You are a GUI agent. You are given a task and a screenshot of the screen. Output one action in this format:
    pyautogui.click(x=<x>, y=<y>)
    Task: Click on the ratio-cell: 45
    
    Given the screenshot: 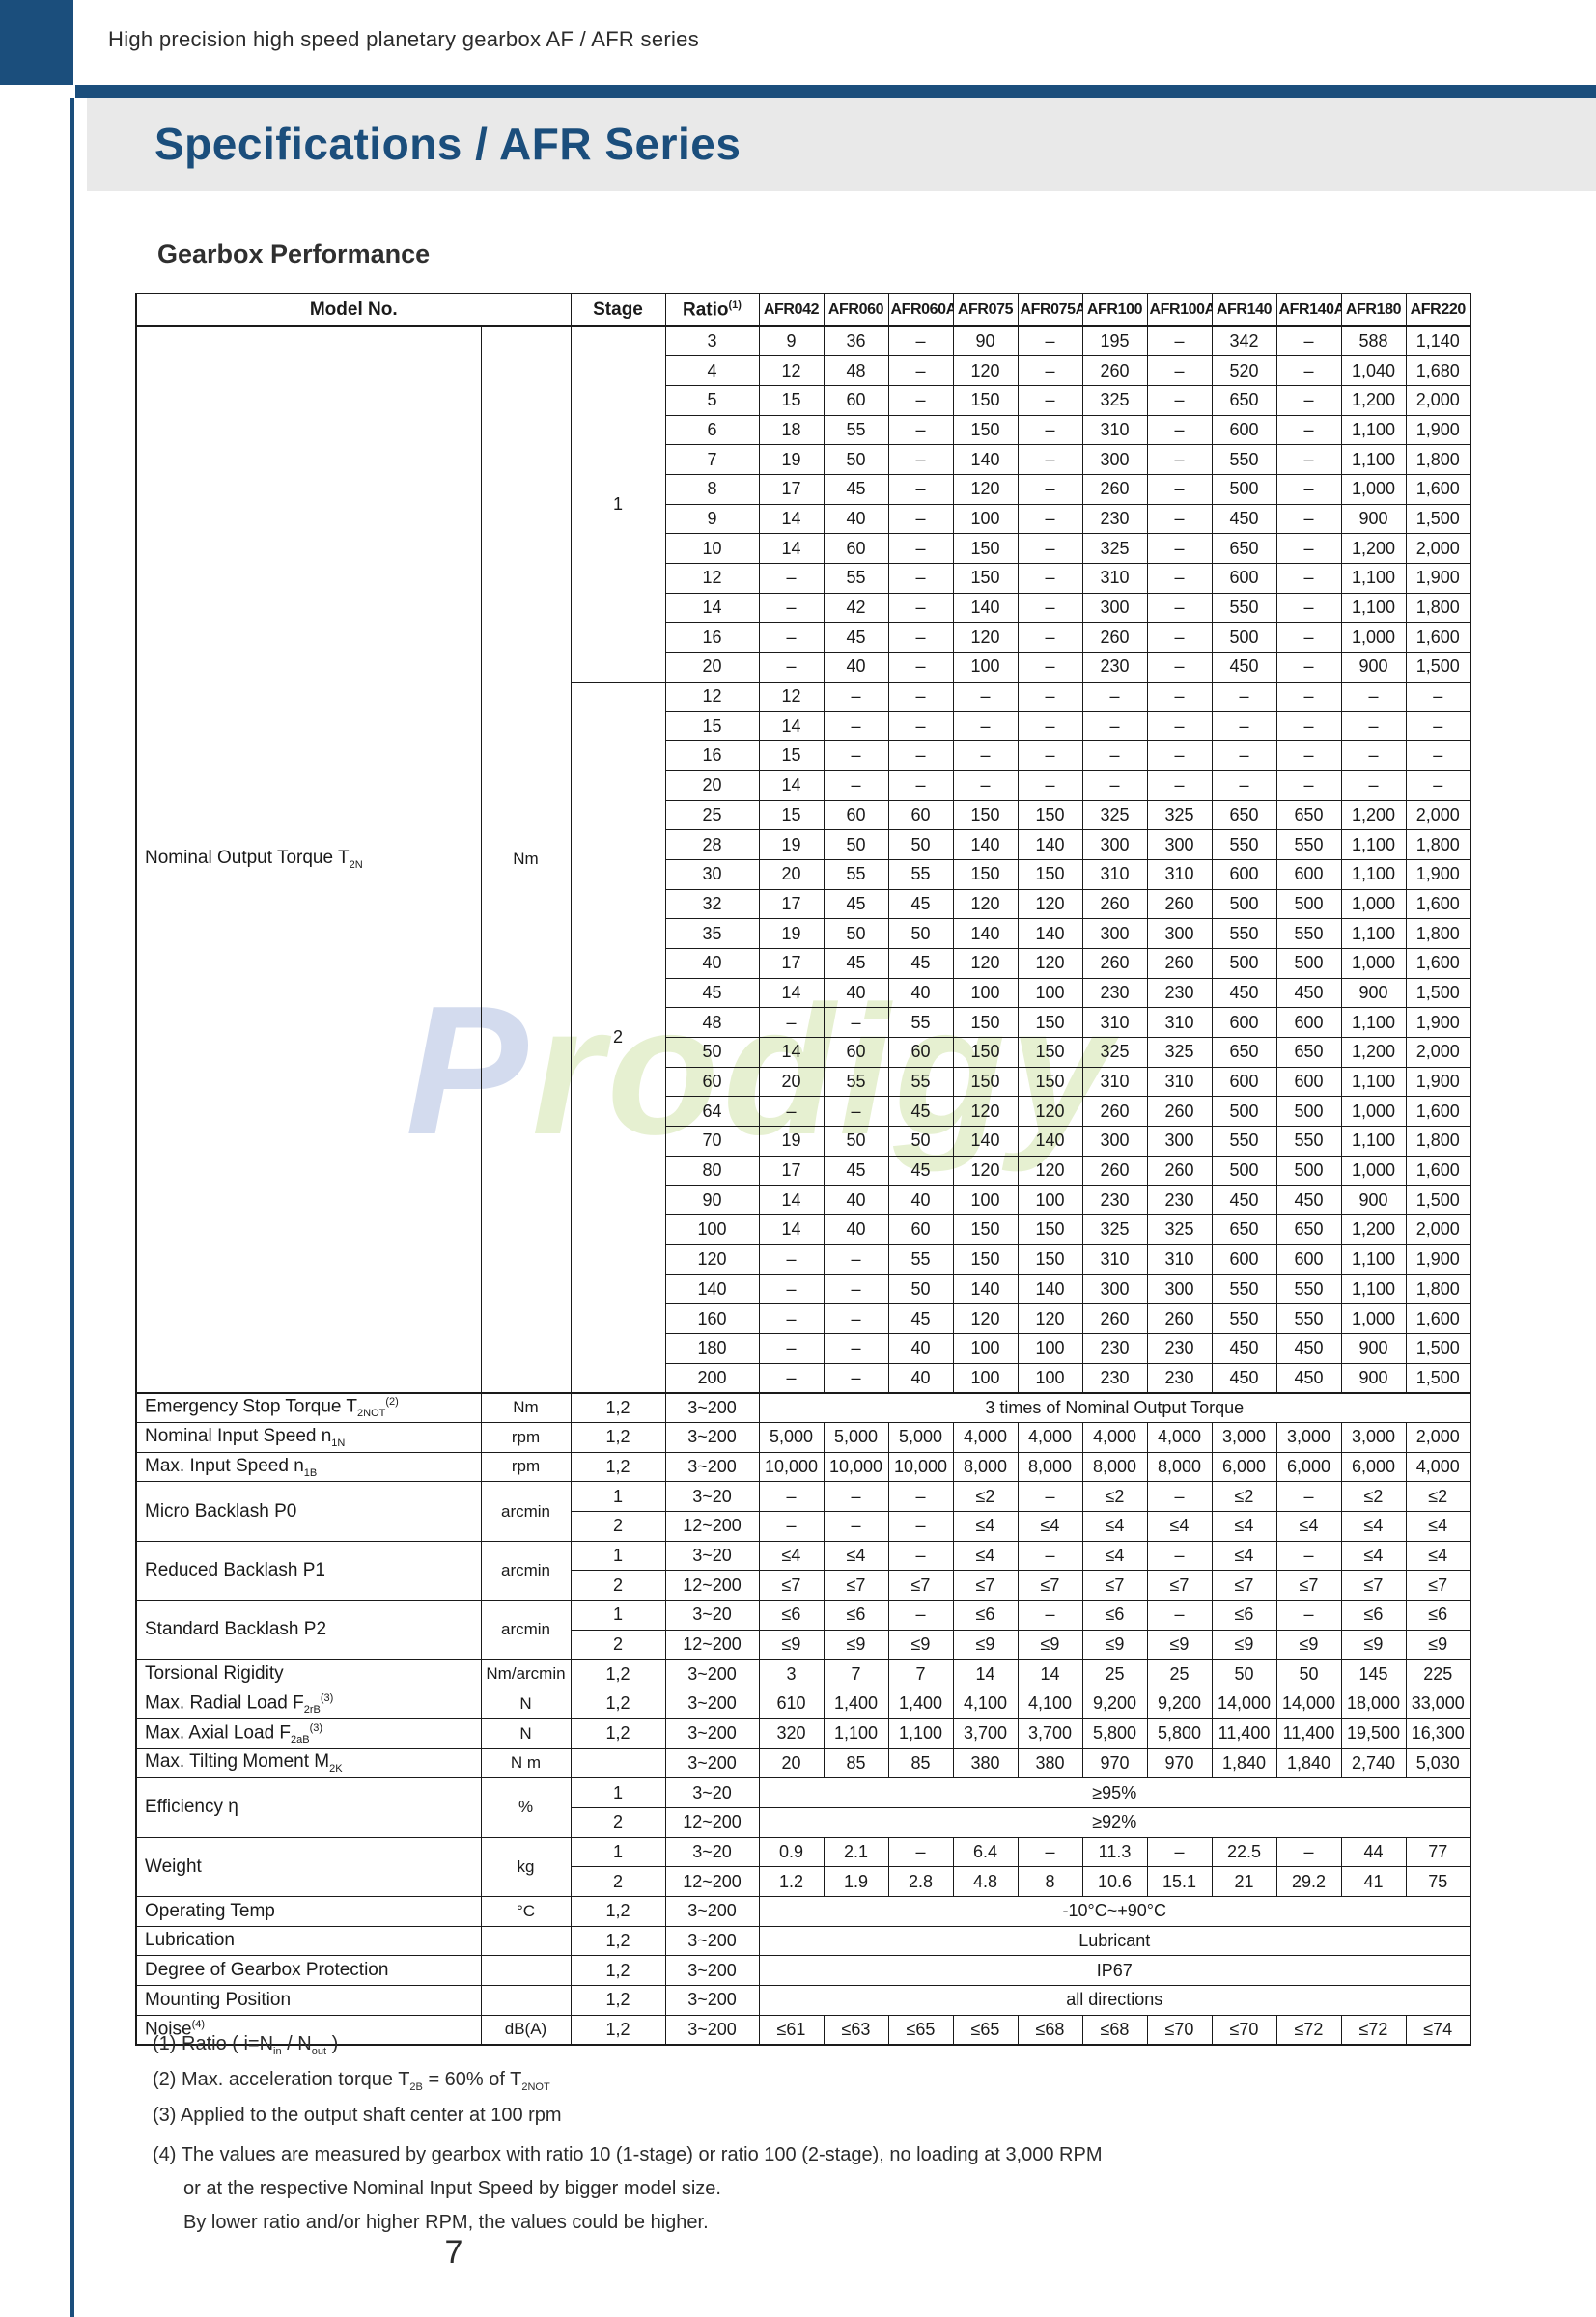 What is the action you would take?
    pyautogui.click(x=712, y=993)
    